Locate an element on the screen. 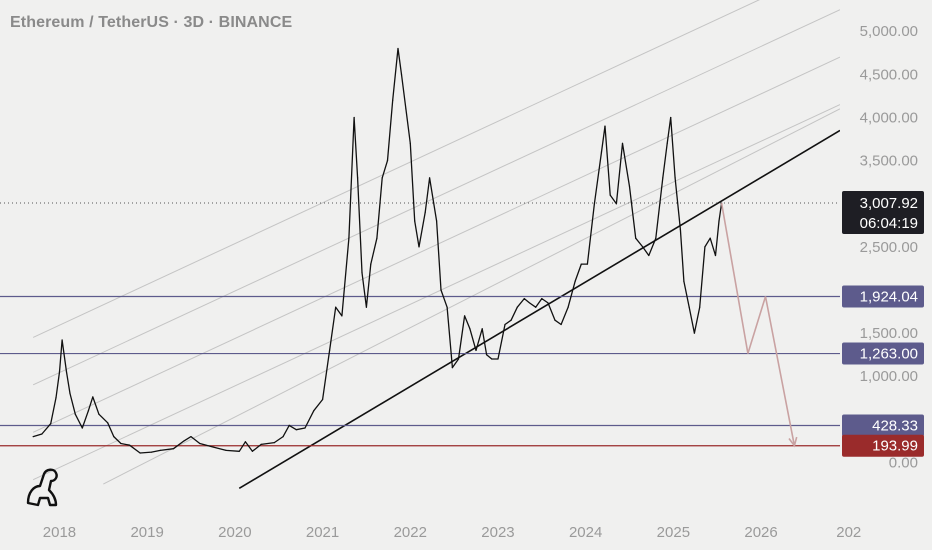  x-tick-label: 2023 is located at coordinates (497, 532).